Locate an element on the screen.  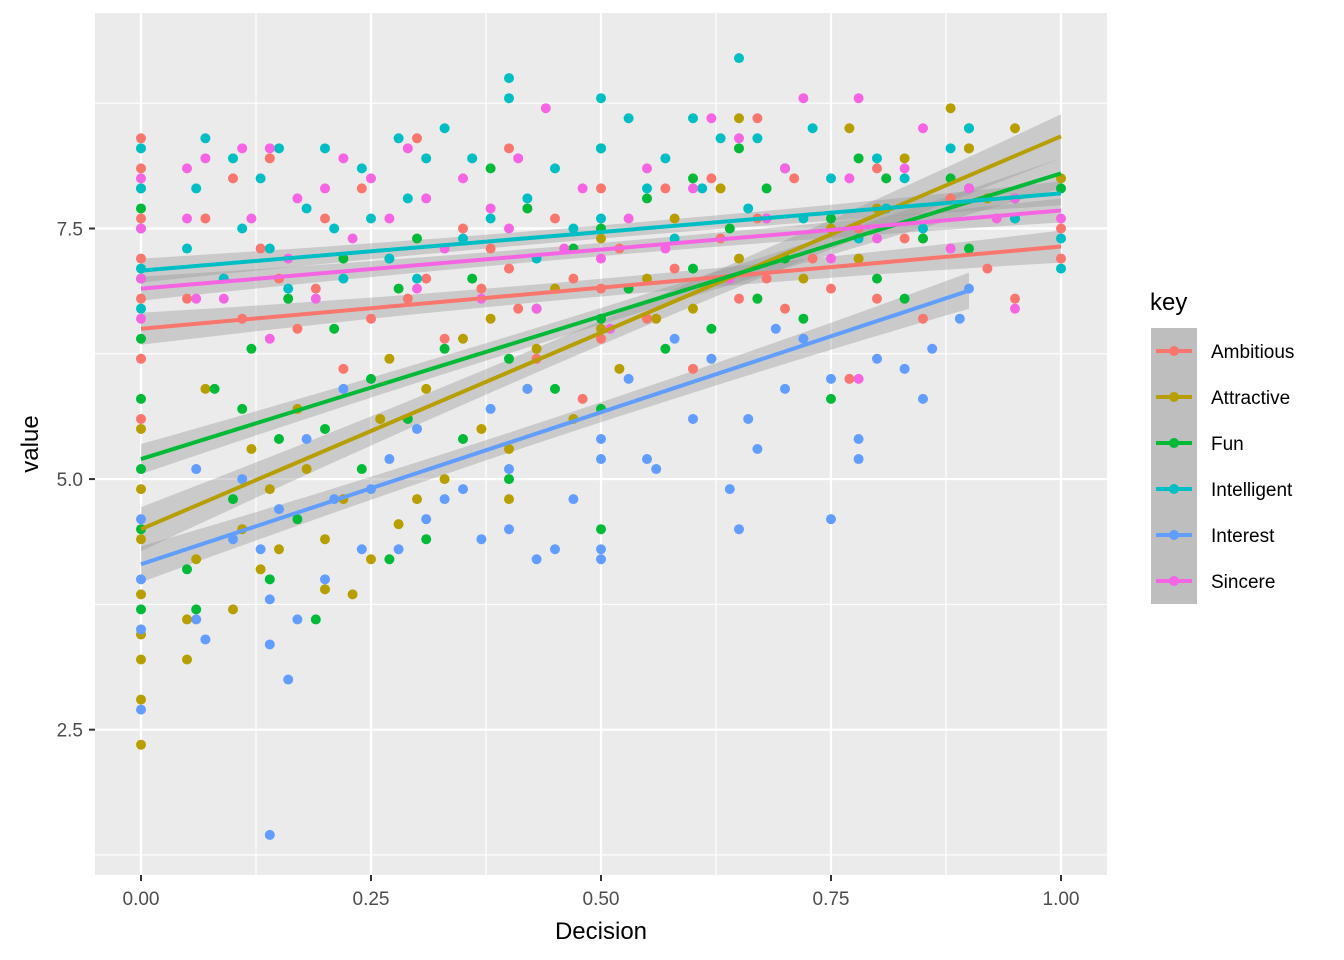
legend-label: Sincere is located at coordinates (1243, 582).